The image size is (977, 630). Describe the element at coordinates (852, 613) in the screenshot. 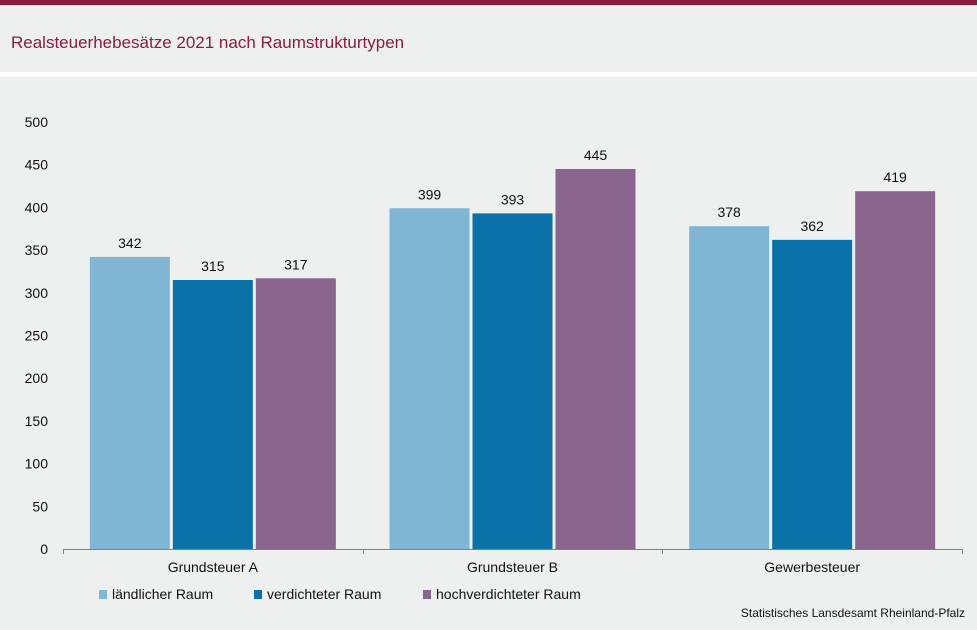

I see `source-note: Statistisches Lansdesamt Rheinland-Pfalz` at that location.